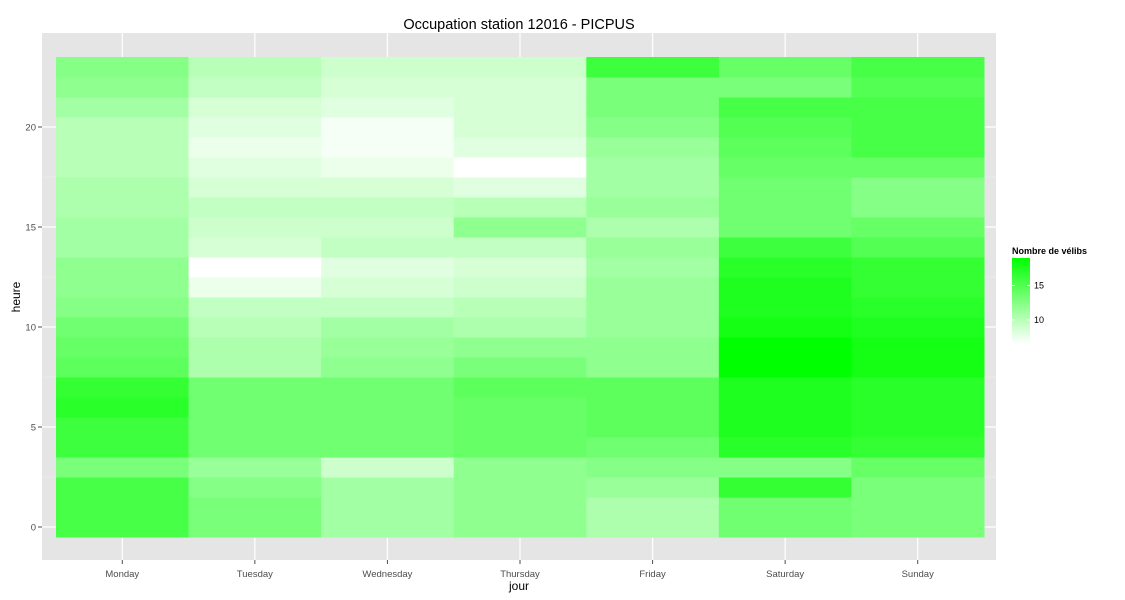  I want to click on legend-ticks: 10 15, so click(1028, 303).